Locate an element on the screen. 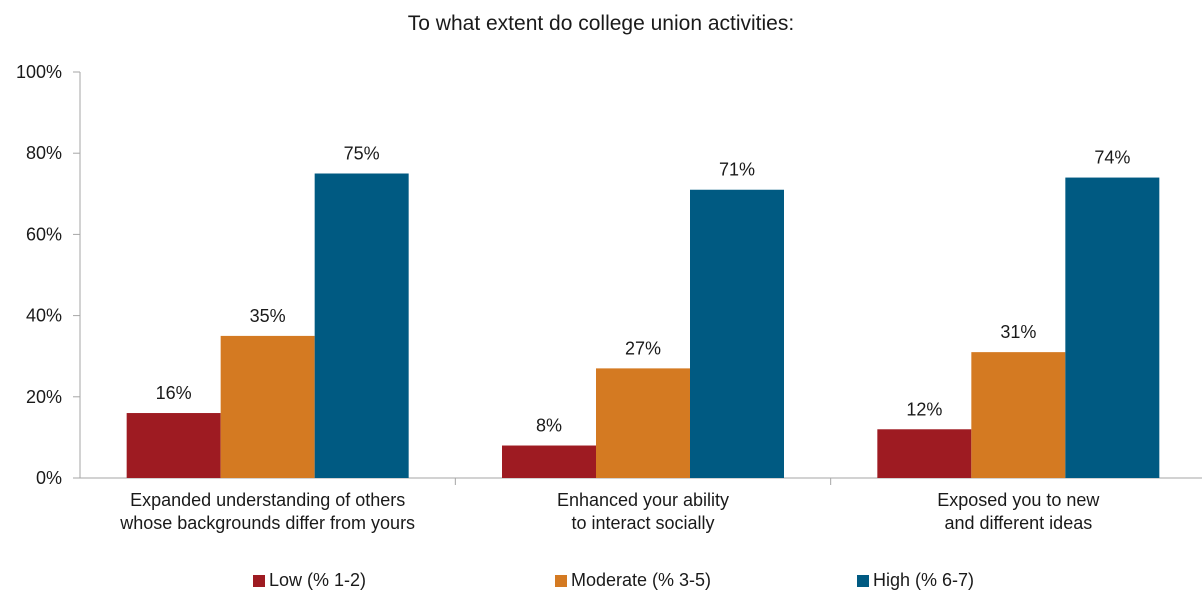  y-tick-label: 60% is located at coordinates (44, 234).